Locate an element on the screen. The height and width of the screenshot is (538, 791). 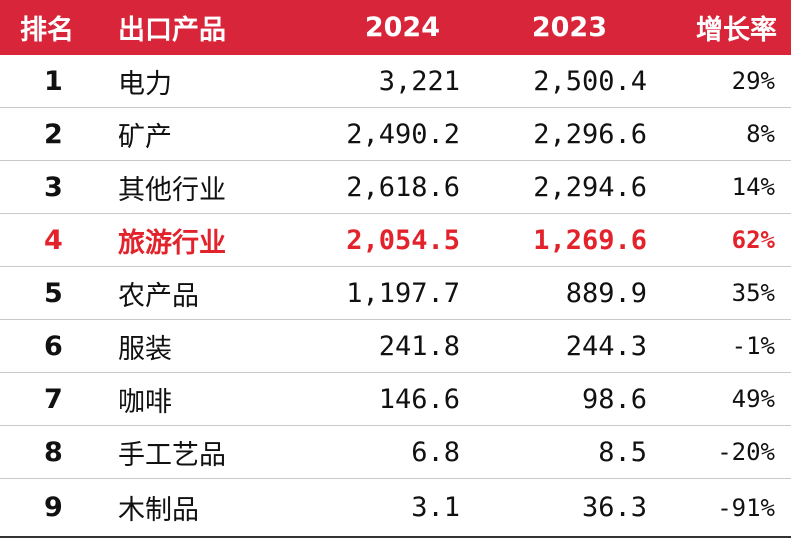
table-row: 2 矿产 2,490.2 2,296.6 8% is located at coordinates (395, 134).